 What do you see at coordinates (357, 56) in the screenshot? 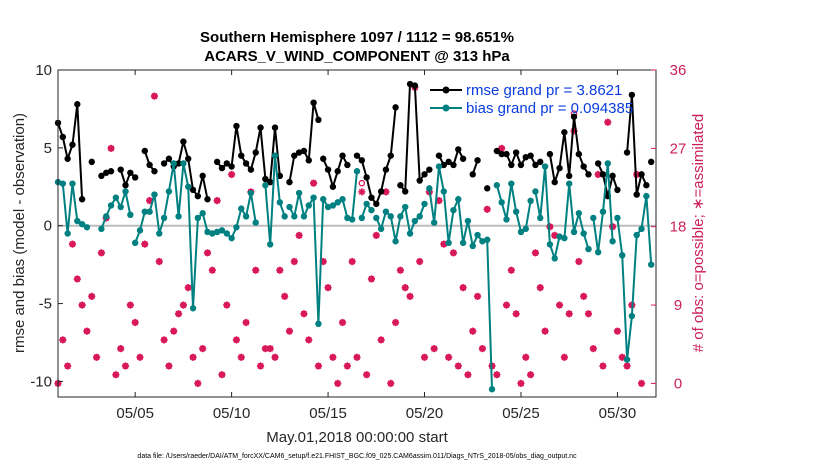
I see `chart-title-line2: ACARS_V_WIND_COMPONENT @ 313 hPa` at bounding box center [357, 56].